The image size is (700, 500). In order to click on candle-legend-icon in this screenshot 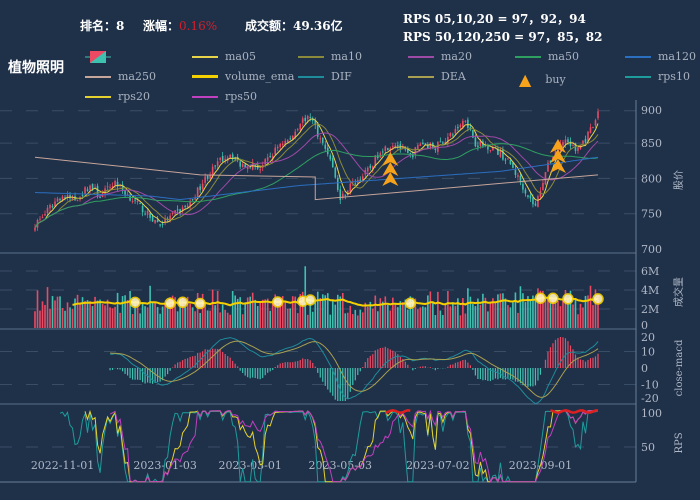, I will do `click(98, 57)`.